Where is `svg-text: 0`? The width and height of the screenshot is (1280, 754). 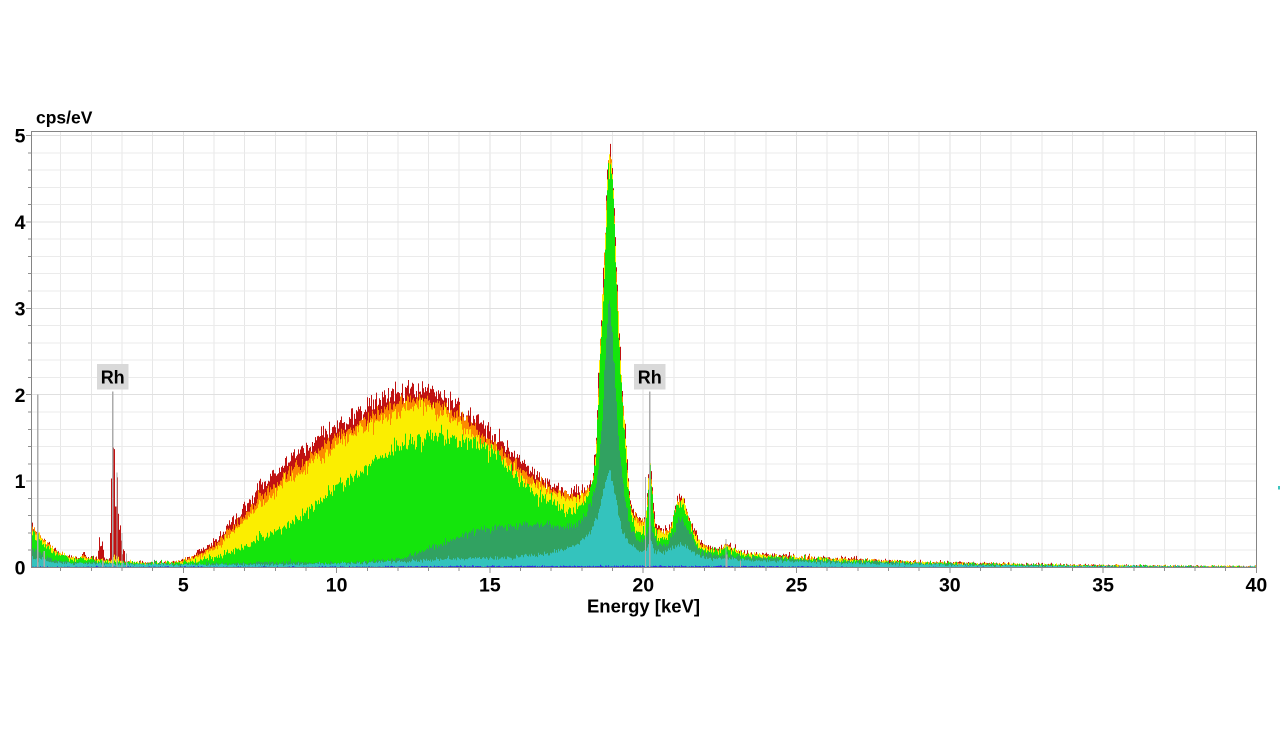
svg-text: 0 is located at coordinates (20, 569).